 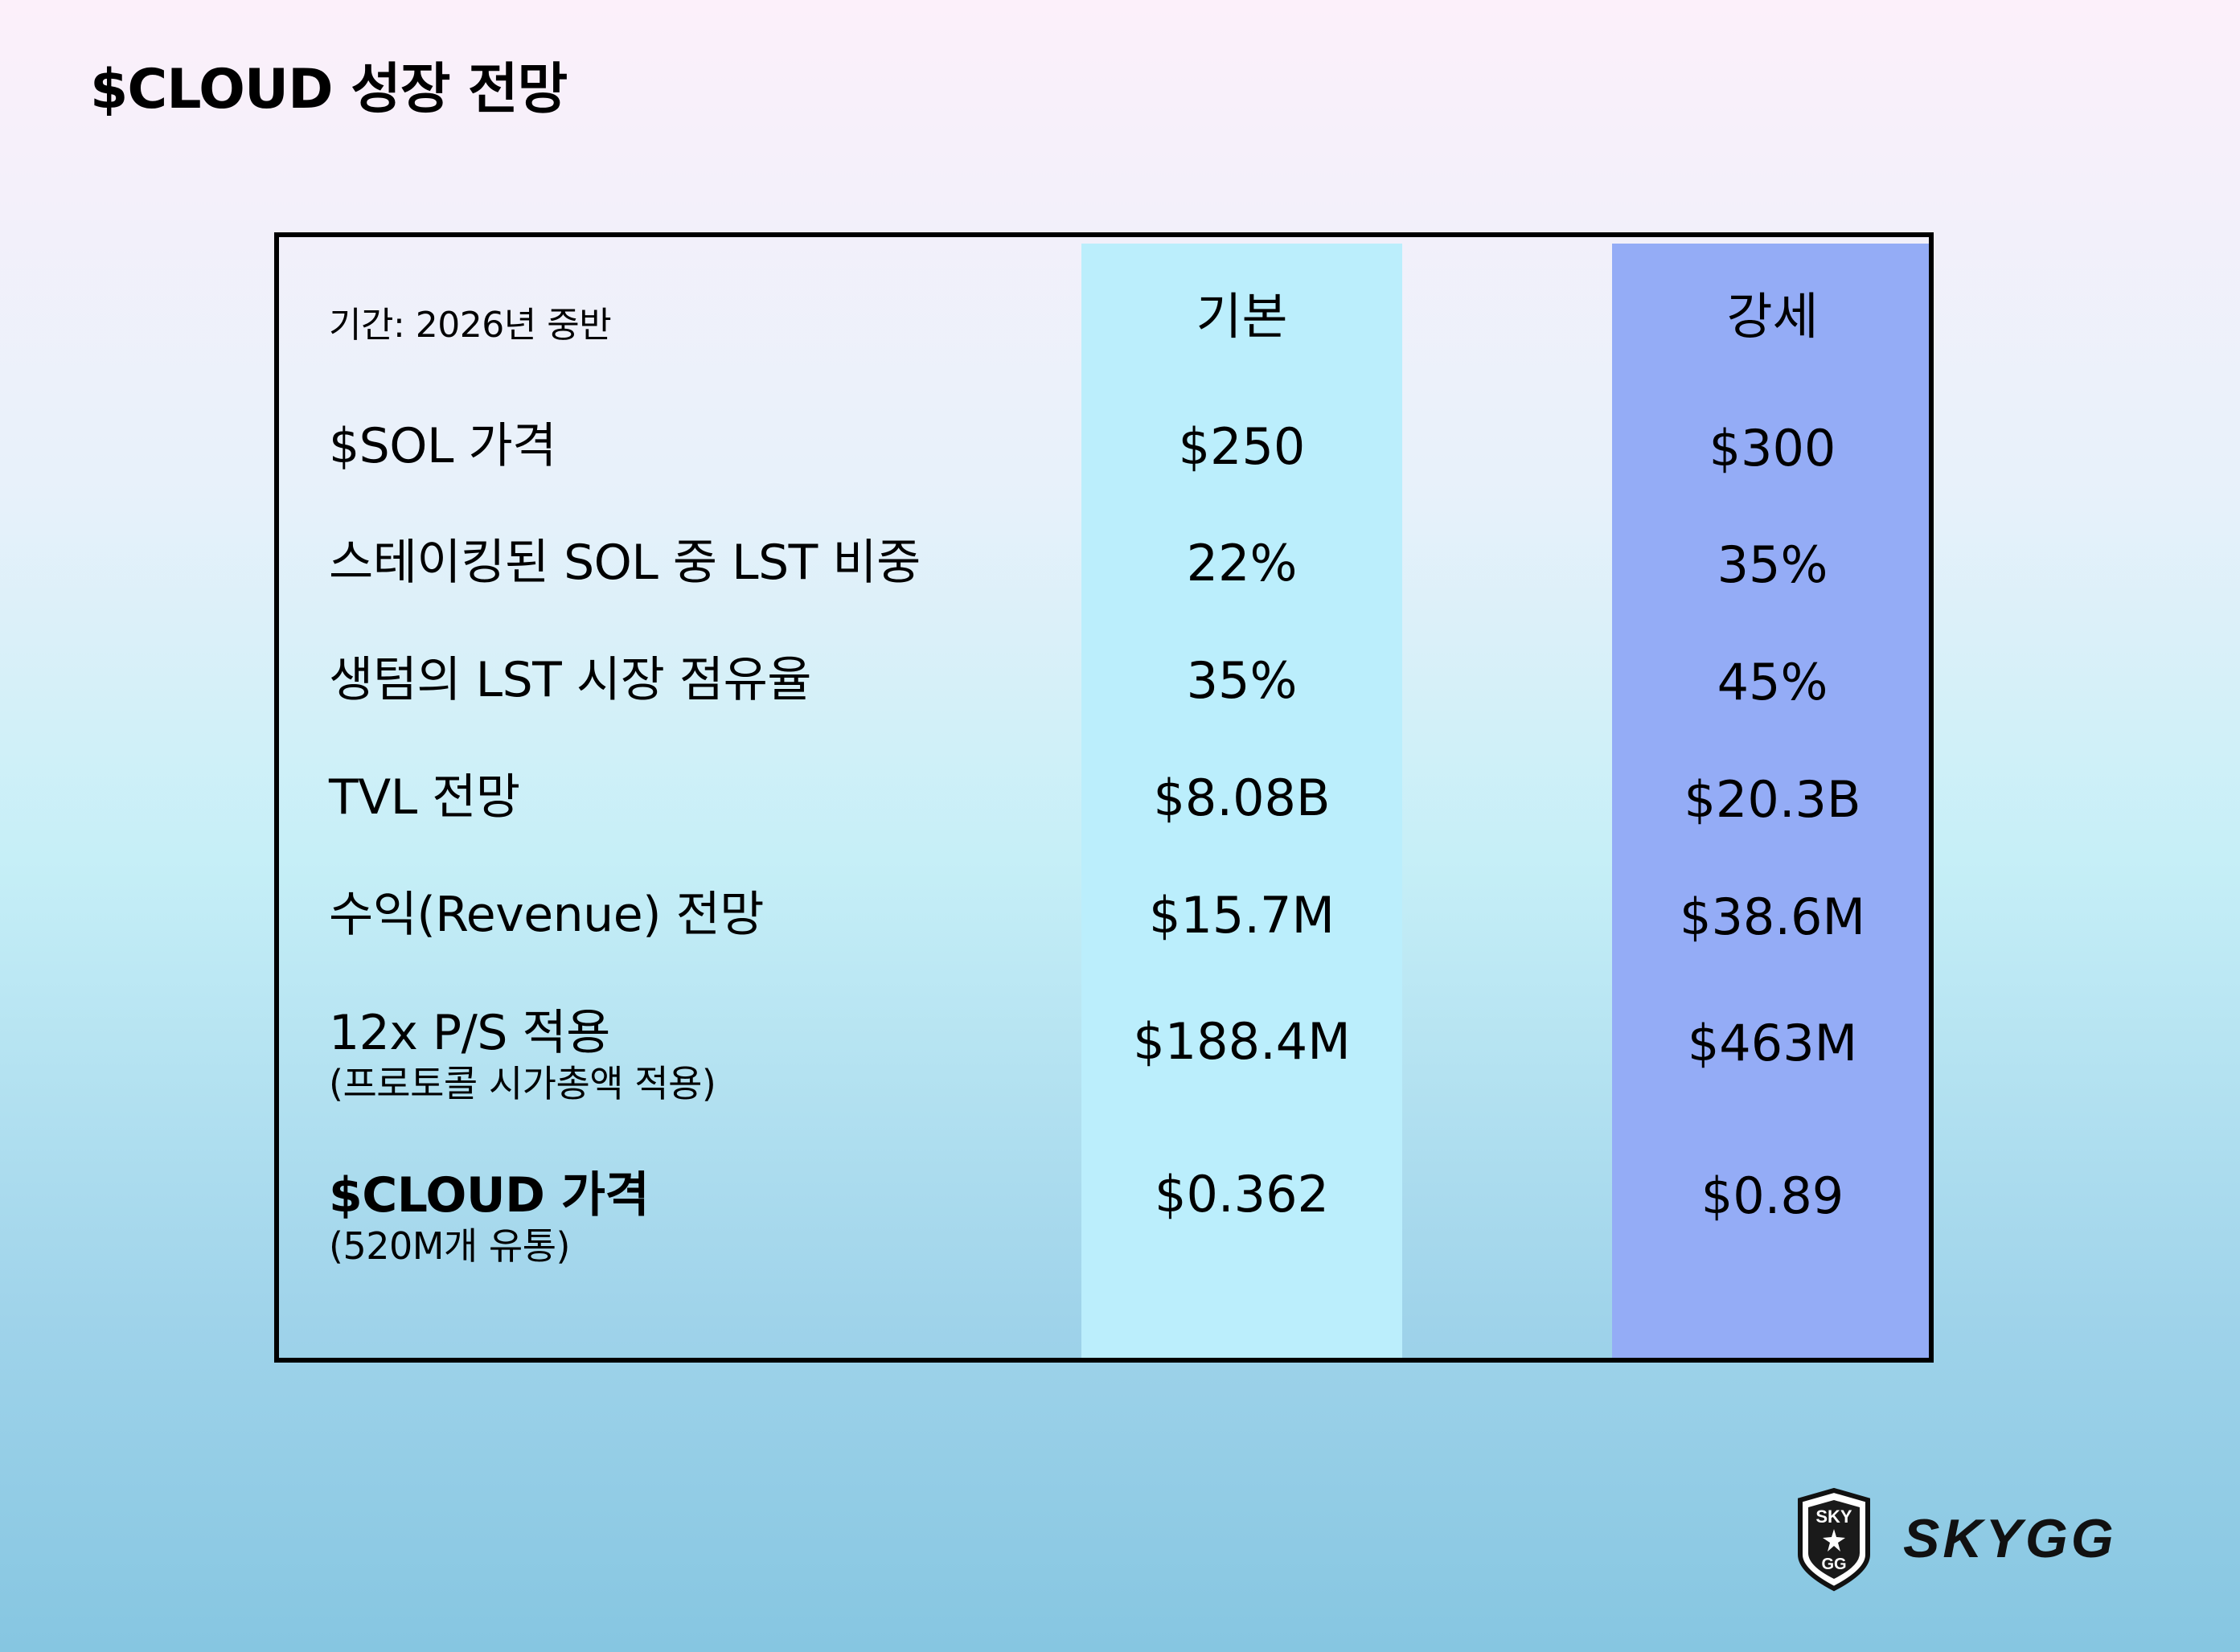 I want to click on cell-base-tvl: $8.08B, so click(x=1242, y=798).